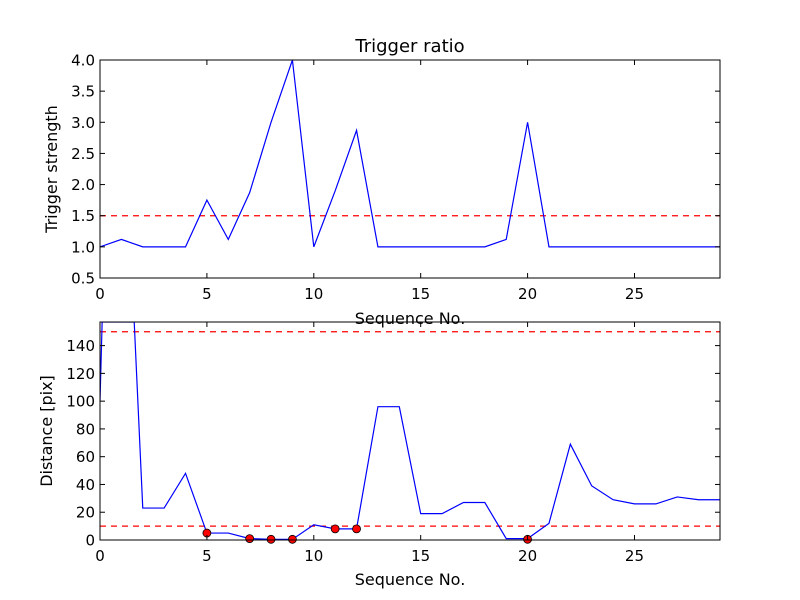  What do you see at coordinates (83, 154) in the screenshot?
I see `y-tick-label: 2.5` at bounding box center [83, 154].